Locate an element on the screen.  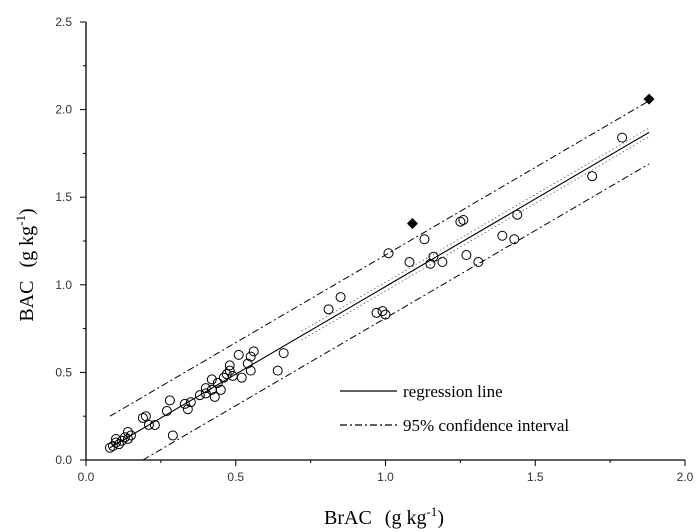
y-tick-label: 1.0 is located at coordinates (63, 285).